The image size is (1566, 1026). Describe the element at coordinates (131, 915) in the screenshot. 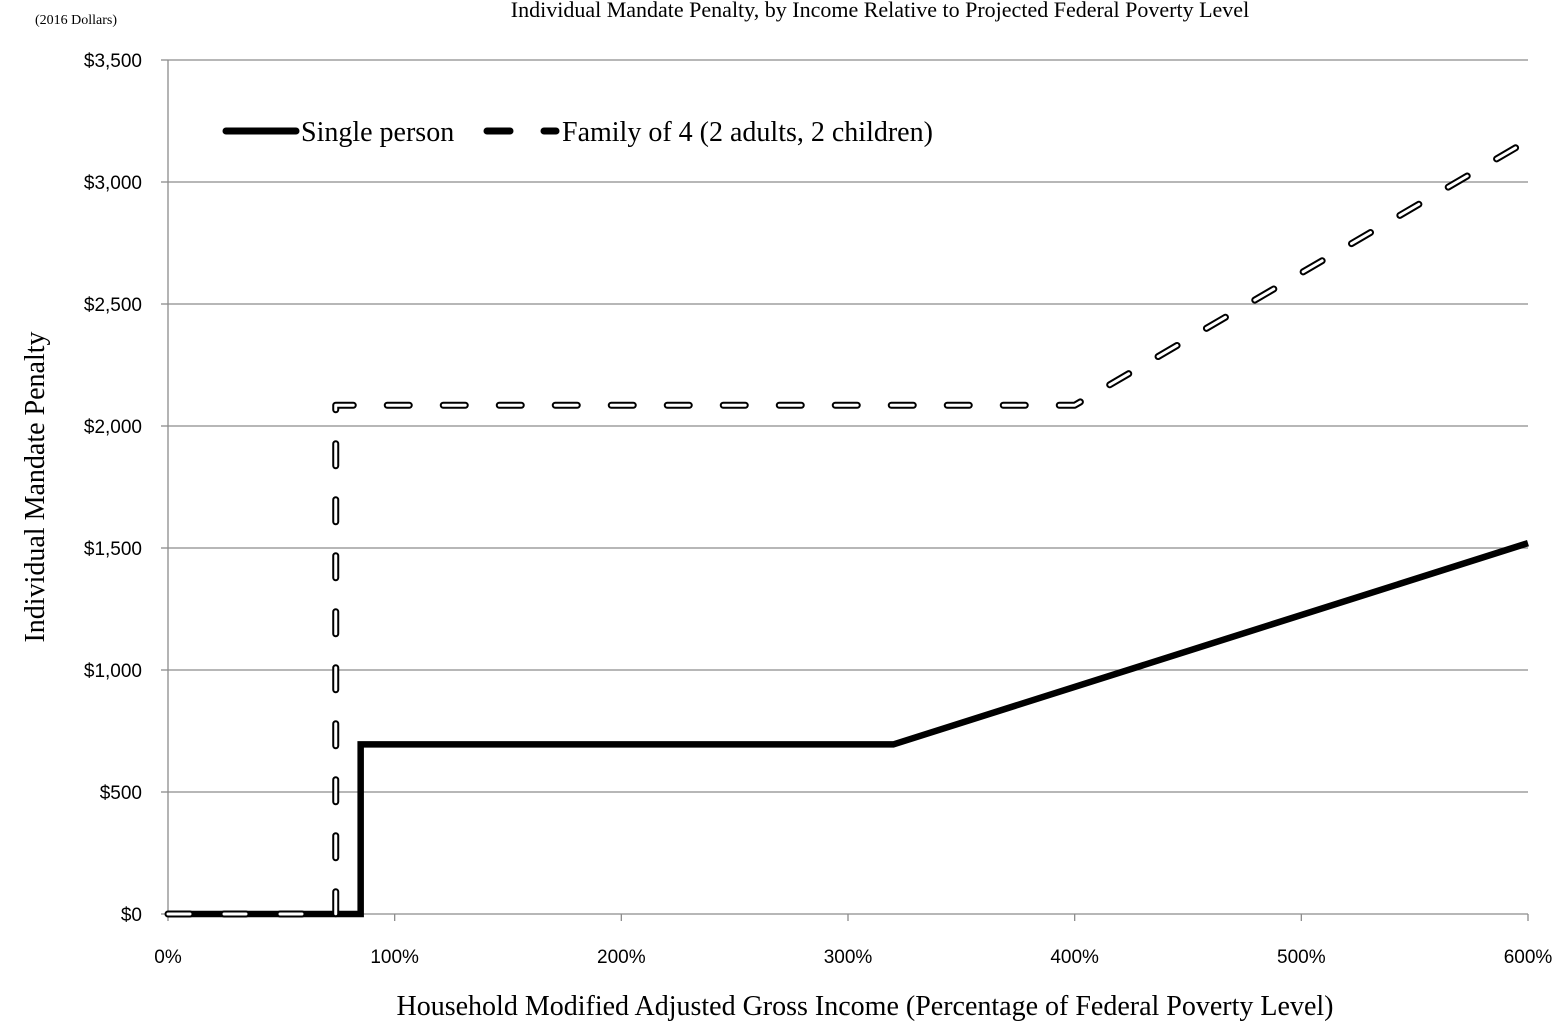

I see `y-tick-label-0: $0` at that location.